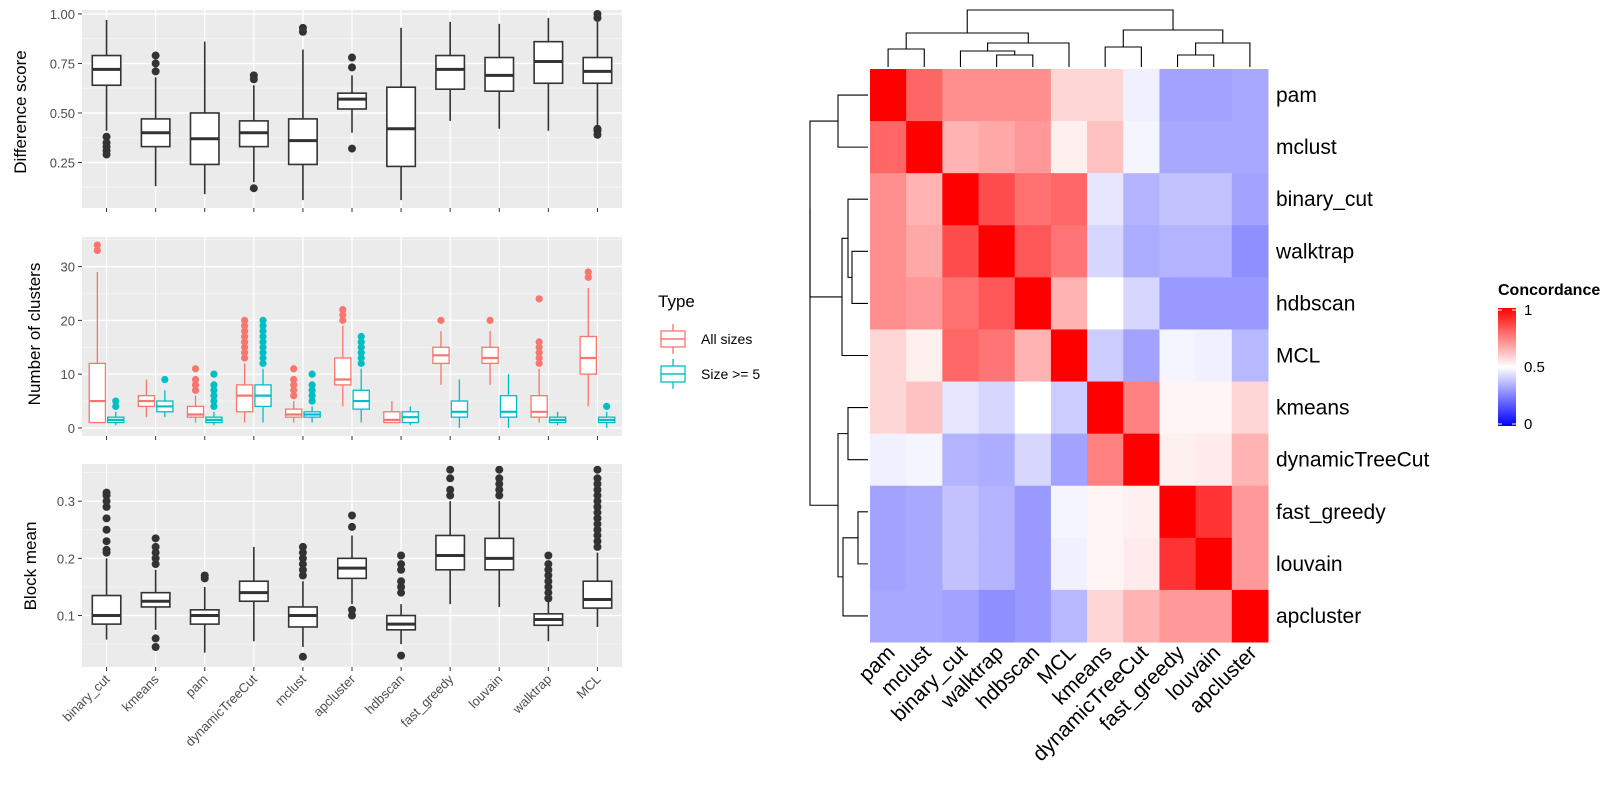 This screenshot has height=800, width=1600. Describe the element at coordinates (1069, 616) in the screenshot. I see `heatmap-cell-apcluster-MCL` at that location.